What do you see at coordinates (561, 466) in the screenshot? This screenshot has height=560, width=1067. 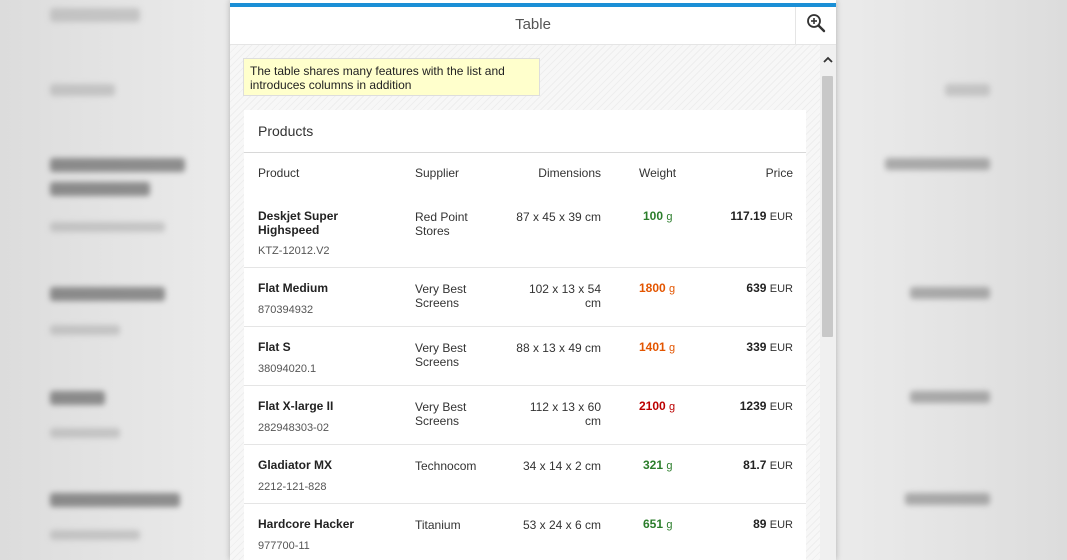 I see `dimensions: 34 x 14 x 2 cm` at bounding box center [561, 466].